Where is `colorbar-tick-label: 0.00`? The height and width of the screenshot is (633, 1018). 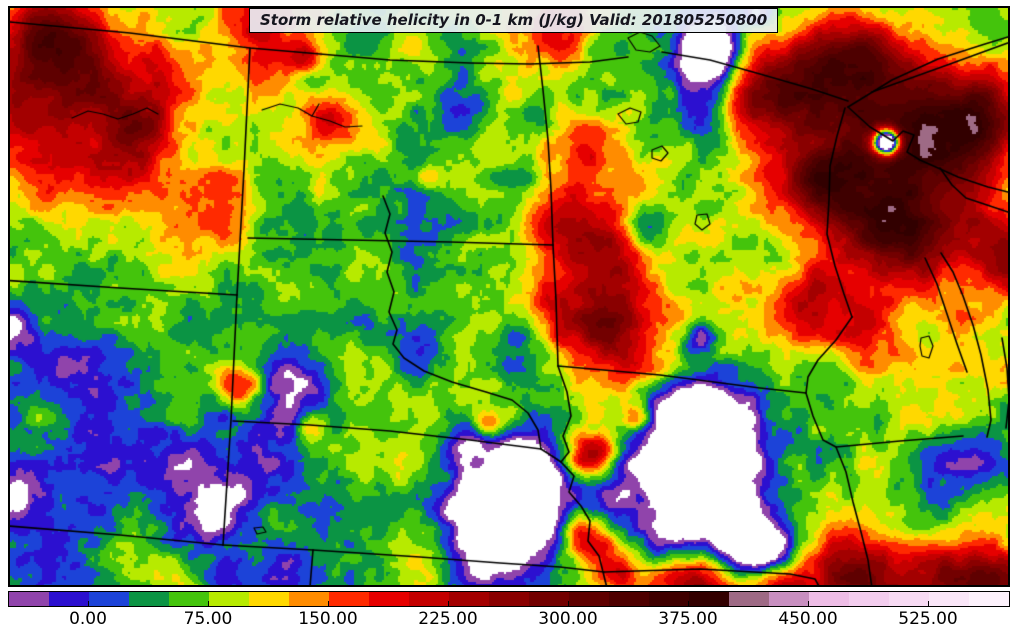
colorbar-tick-label: 0.00 is located at coordinates (88, 619).